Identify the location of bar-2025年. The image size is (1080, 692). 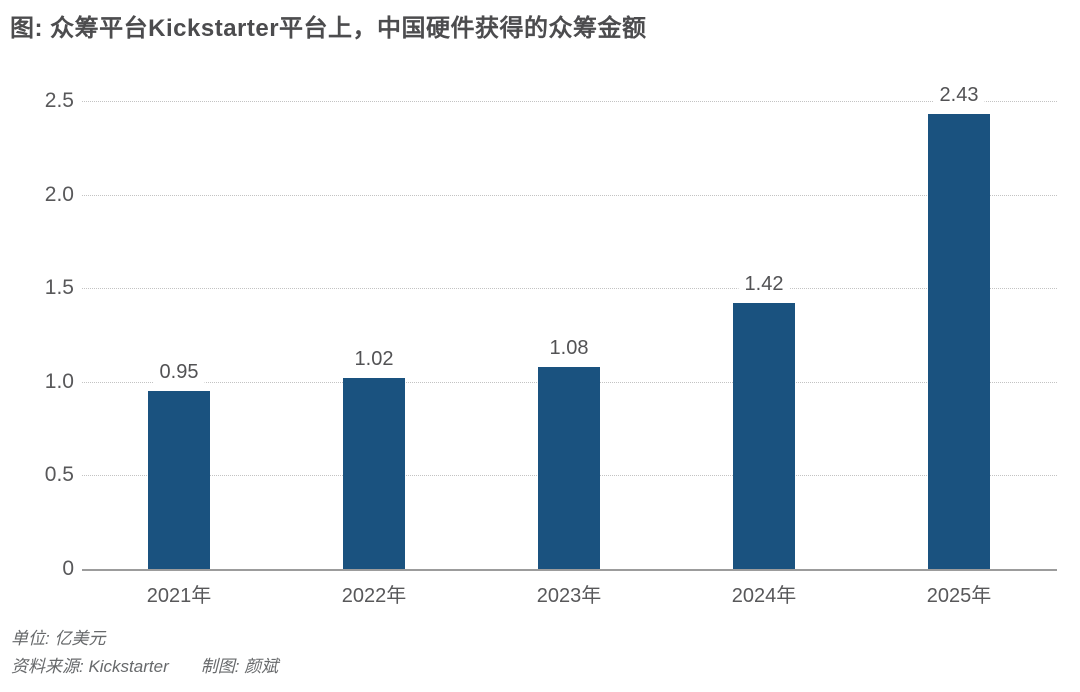
(959, 341).